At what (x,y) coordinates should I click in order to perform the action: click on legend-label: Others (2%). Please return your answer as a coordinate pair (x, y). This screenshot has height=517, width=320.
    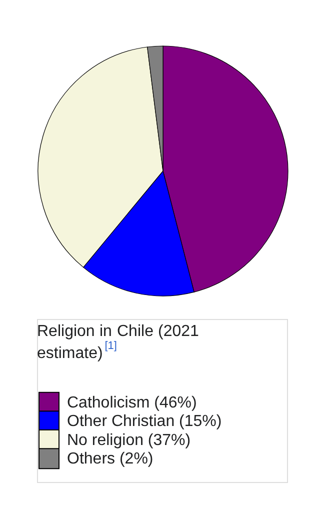
    Looking at the image, I should click on (110, 459).